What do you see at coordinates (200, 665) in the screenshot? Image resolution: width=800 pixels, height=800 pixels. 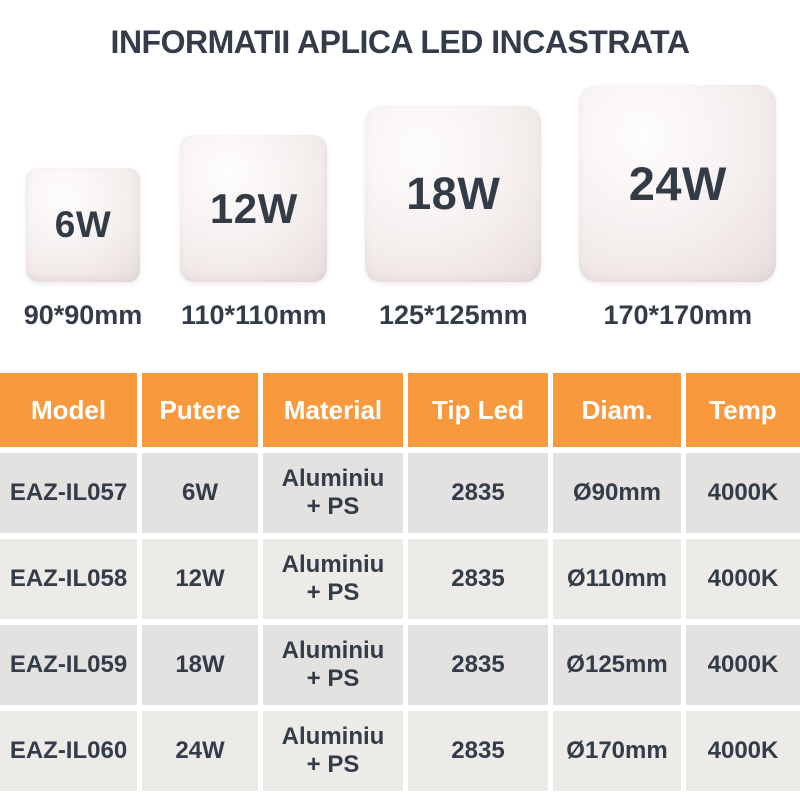 I see `cell-putere: 18W` at bounding box center [200, 665].